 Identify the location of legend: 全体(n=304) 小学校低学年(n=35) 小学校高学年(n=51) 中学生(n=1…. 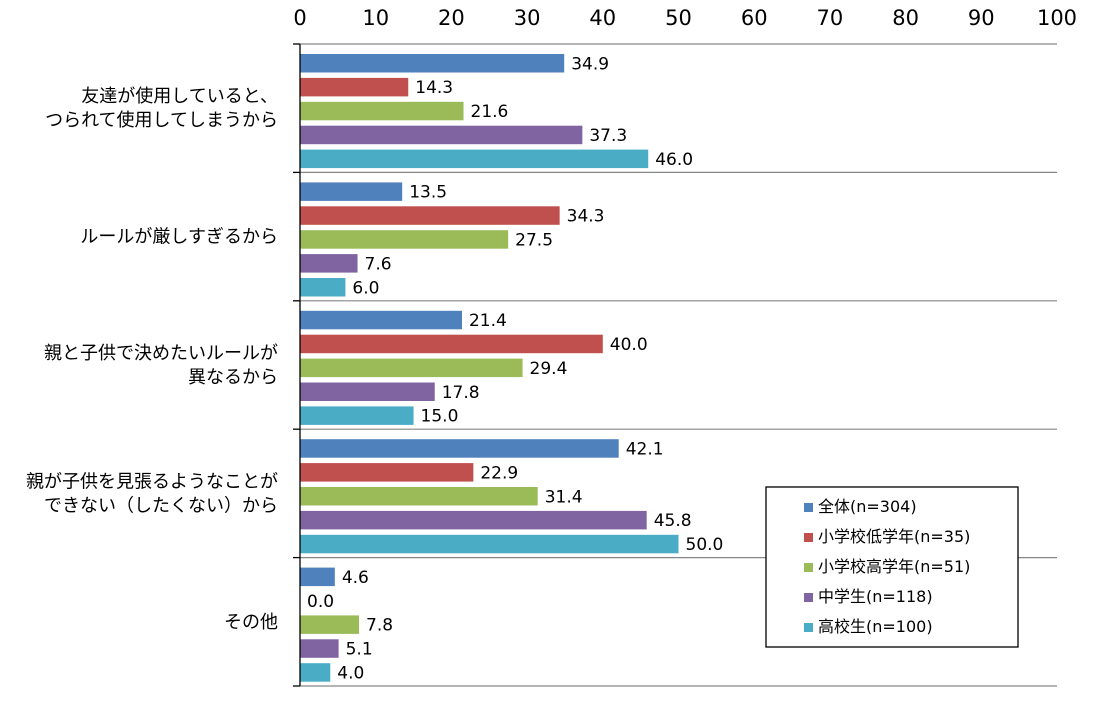
(892, 567).